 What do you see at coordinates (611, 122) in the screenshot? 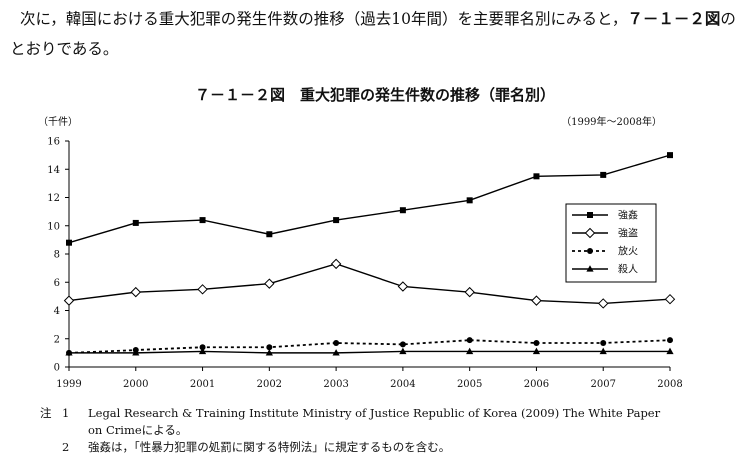
I see `period-label: （1999年～2008年）` at bounding box center [611, 122].